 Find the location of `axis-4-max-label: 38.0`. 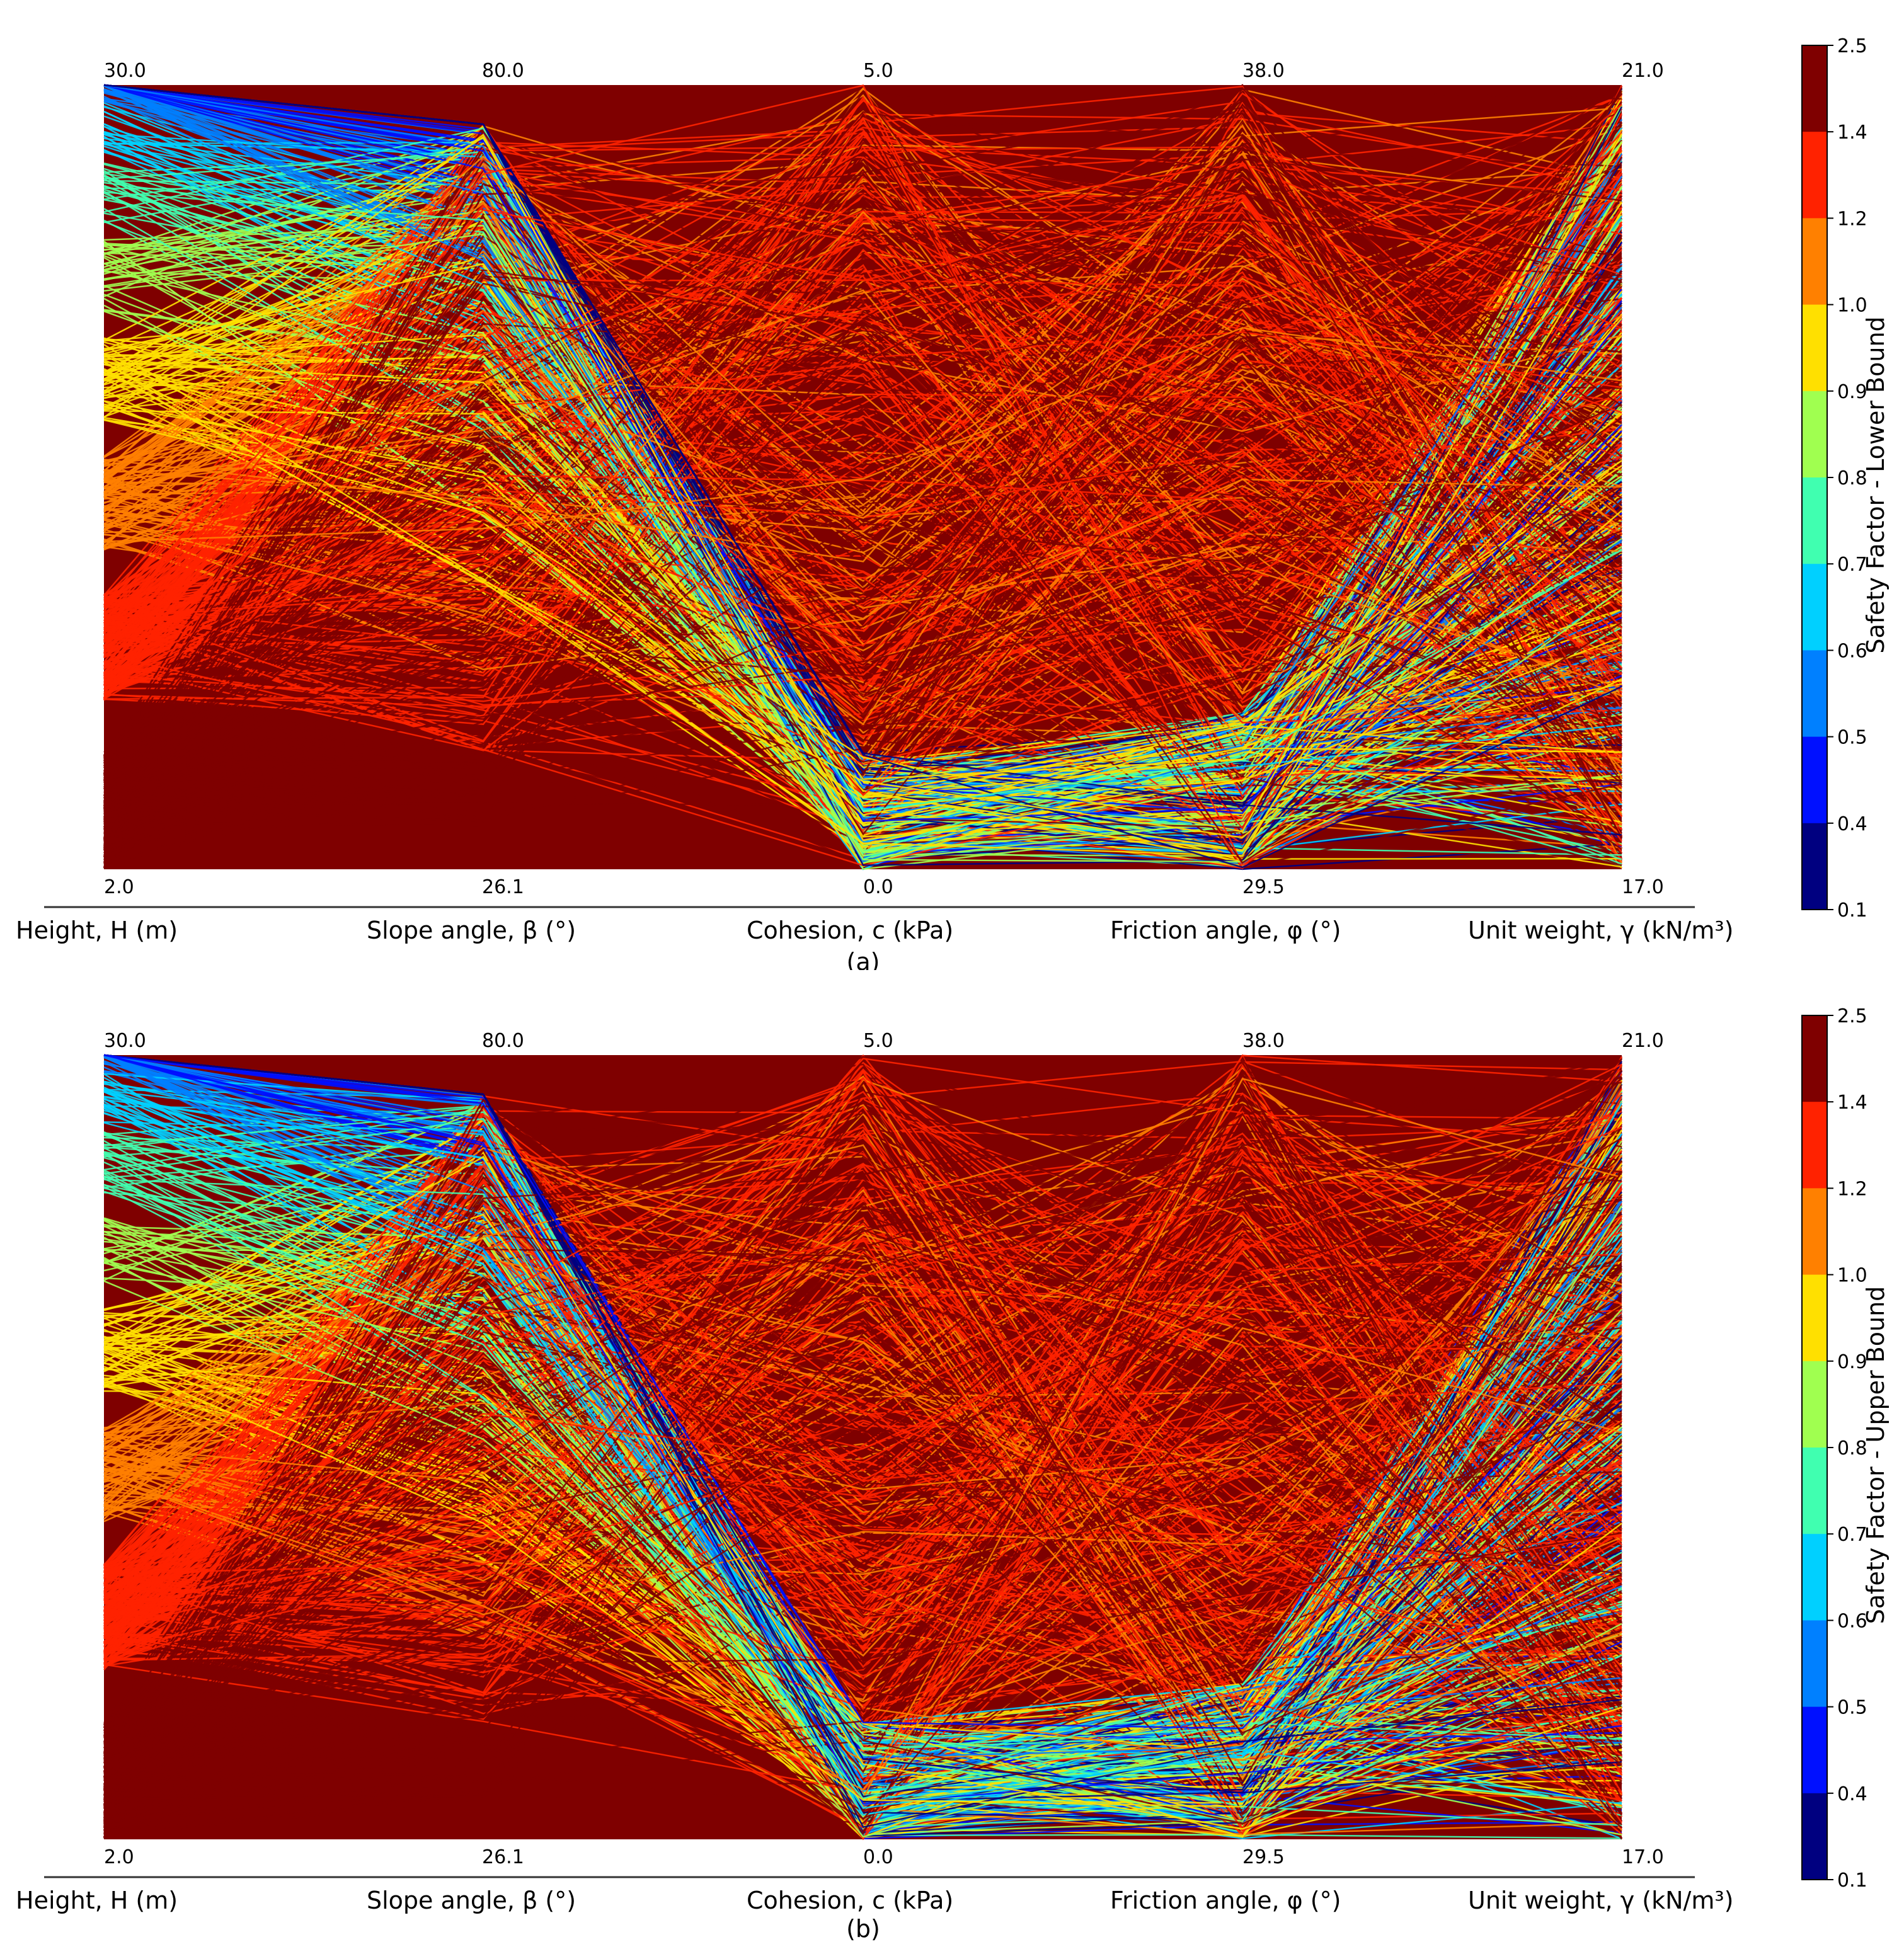

axis-4-max-label: 38.0 is located at coordinates (1263, 71).